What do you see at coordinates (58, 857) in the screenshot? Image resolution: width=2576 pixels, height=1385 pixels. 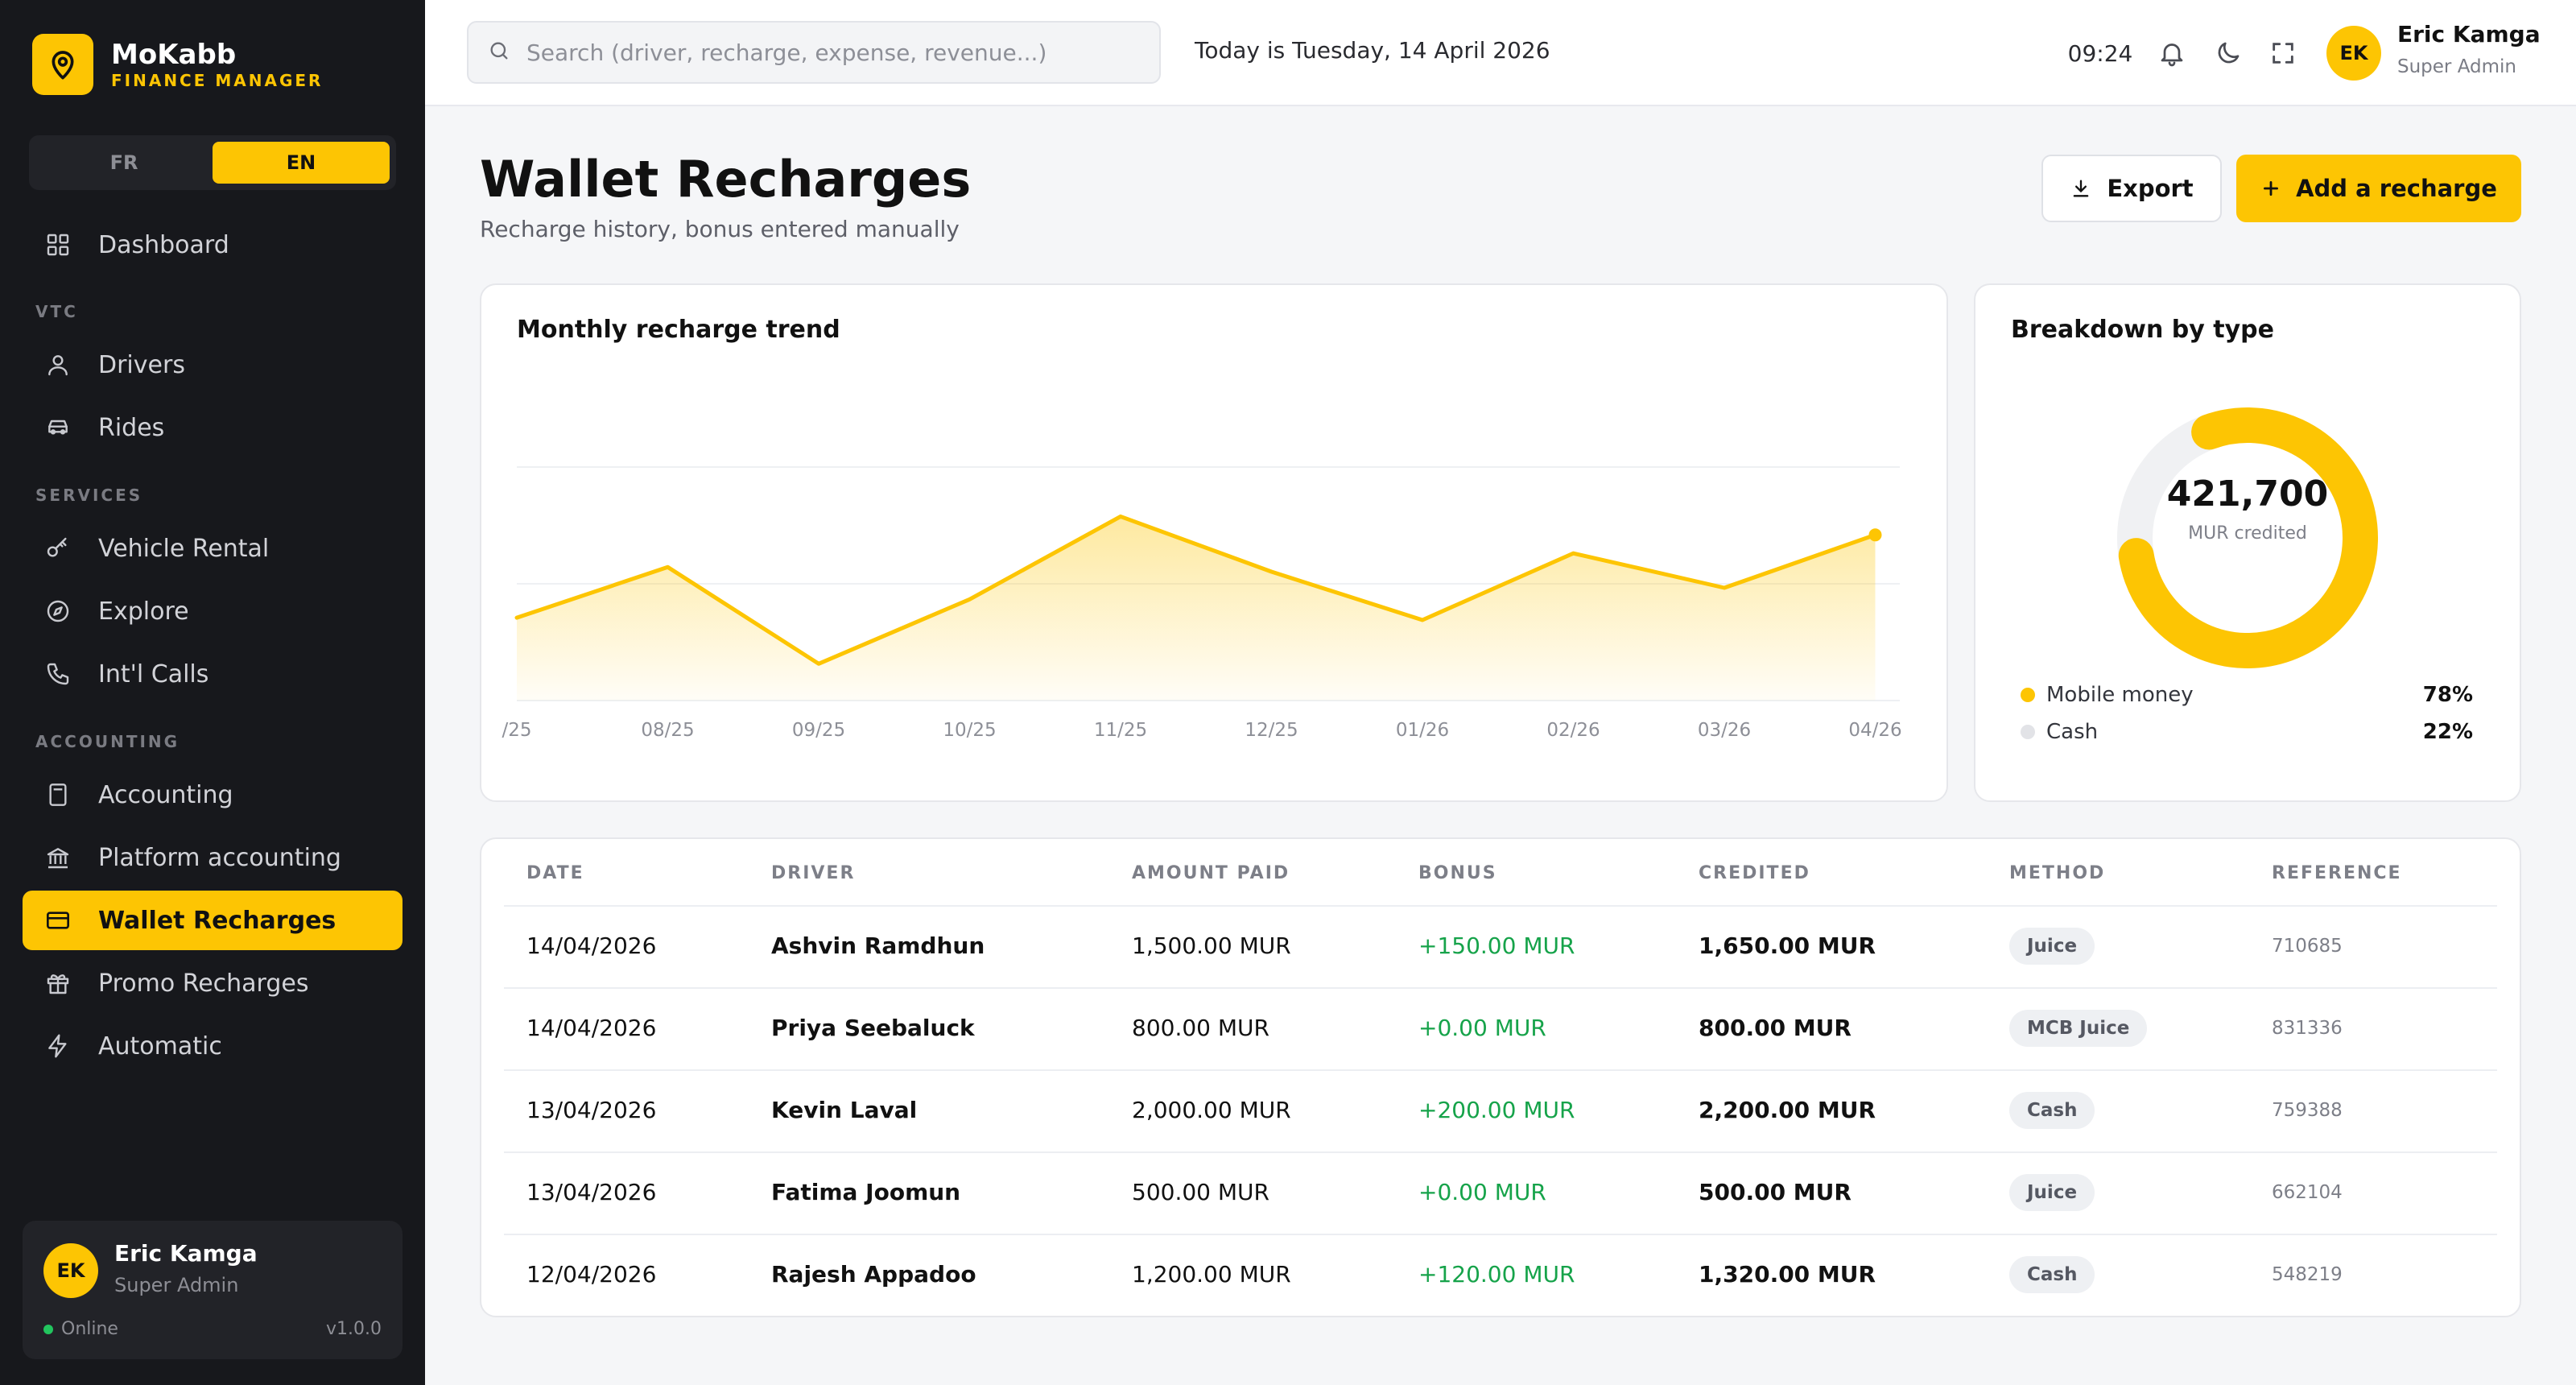 I see `bank-icon` at bounding box center [58, 857].